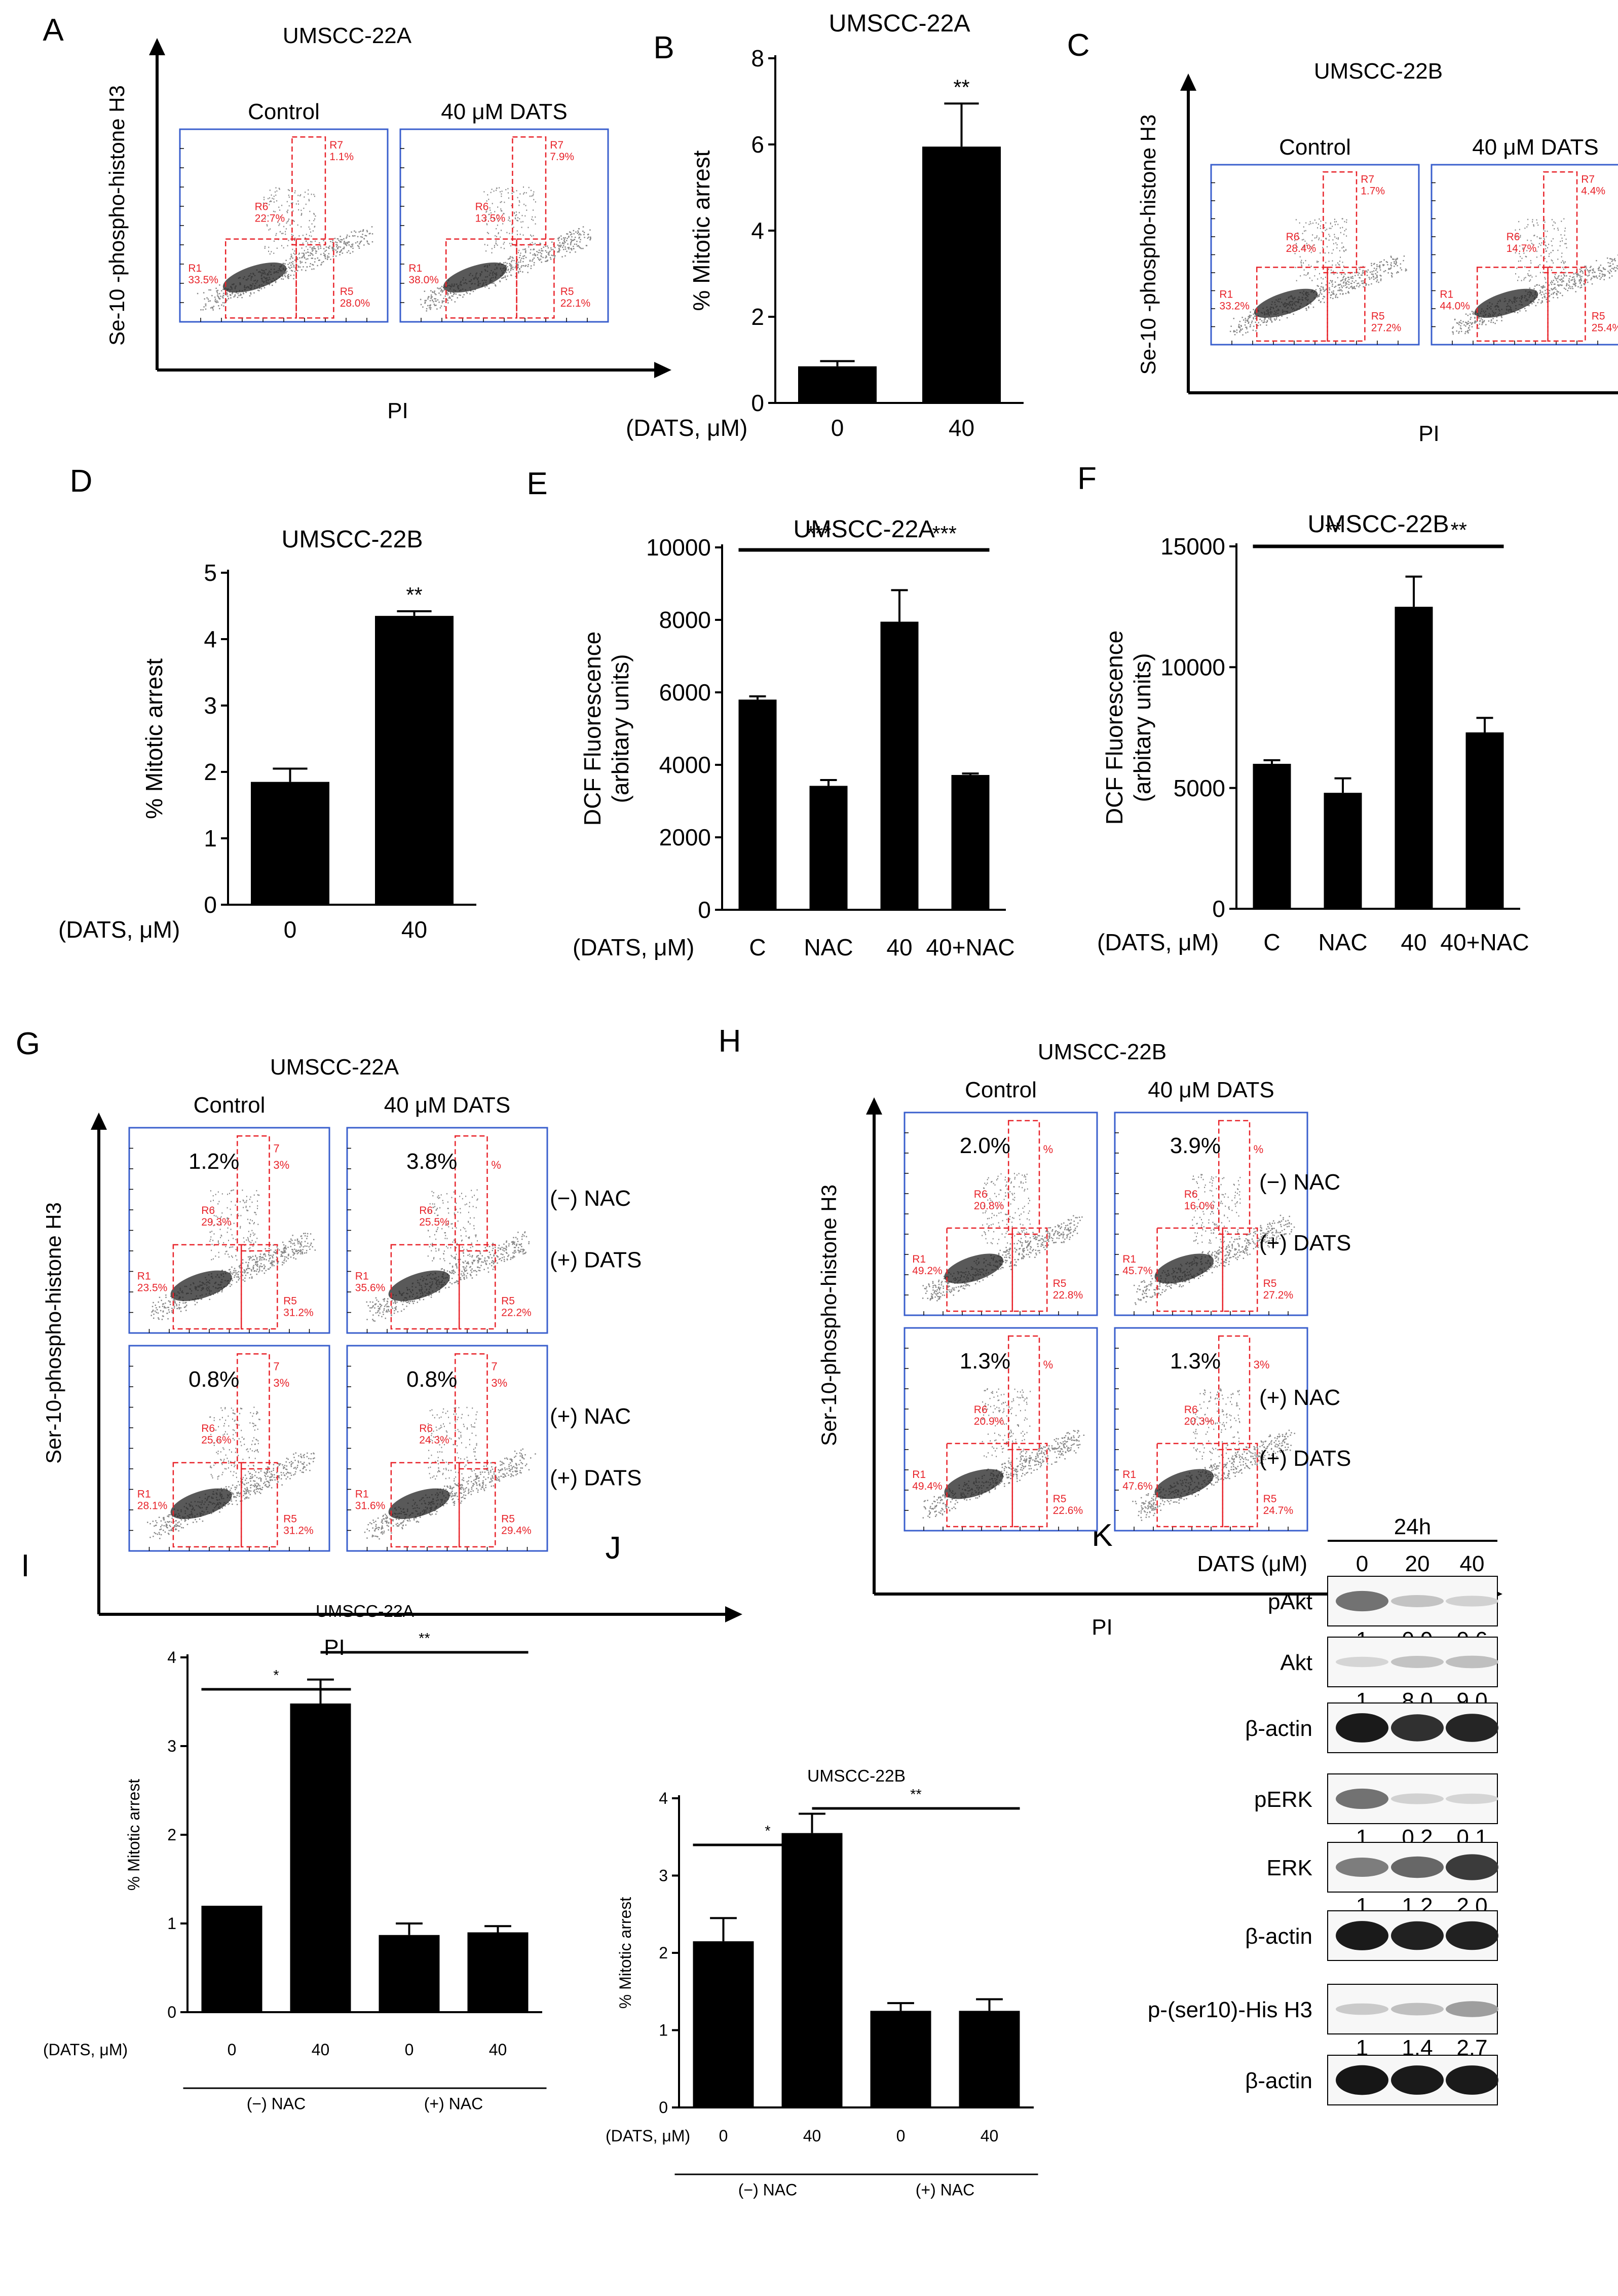 This screenshot has height=2296, width=1618. Describe the element at coordinates (134, 1835) in the screenshot. I see `y-axis-label: % Mitotic arrest` at that location.